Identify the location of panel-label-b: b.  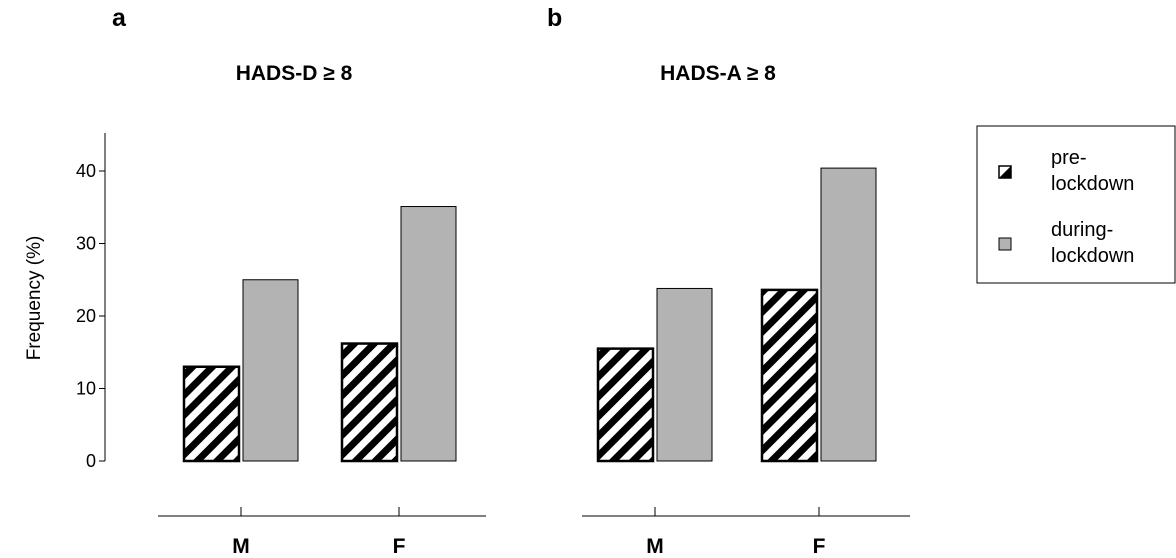
(554, 18).